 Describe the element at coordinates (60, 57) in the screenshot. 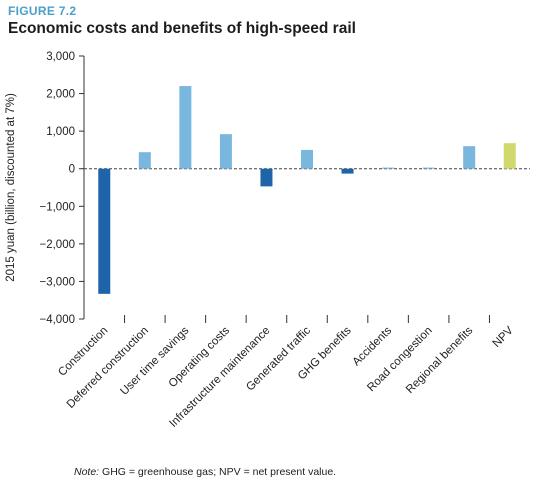

I see `y-tick-label: 3,000` at that location.